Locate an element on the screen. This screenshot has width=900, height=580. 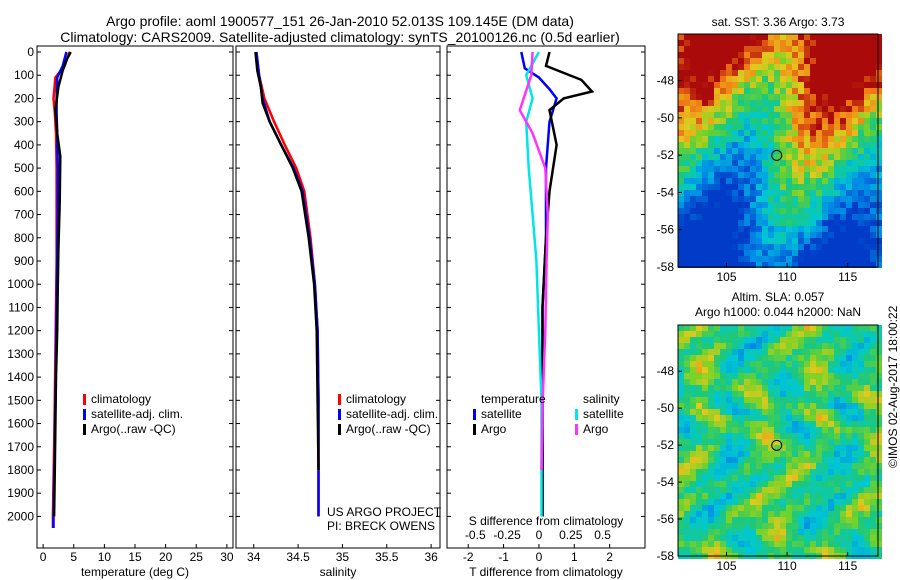
y-tick-label: 1400 is located at coordinates (20, 377).